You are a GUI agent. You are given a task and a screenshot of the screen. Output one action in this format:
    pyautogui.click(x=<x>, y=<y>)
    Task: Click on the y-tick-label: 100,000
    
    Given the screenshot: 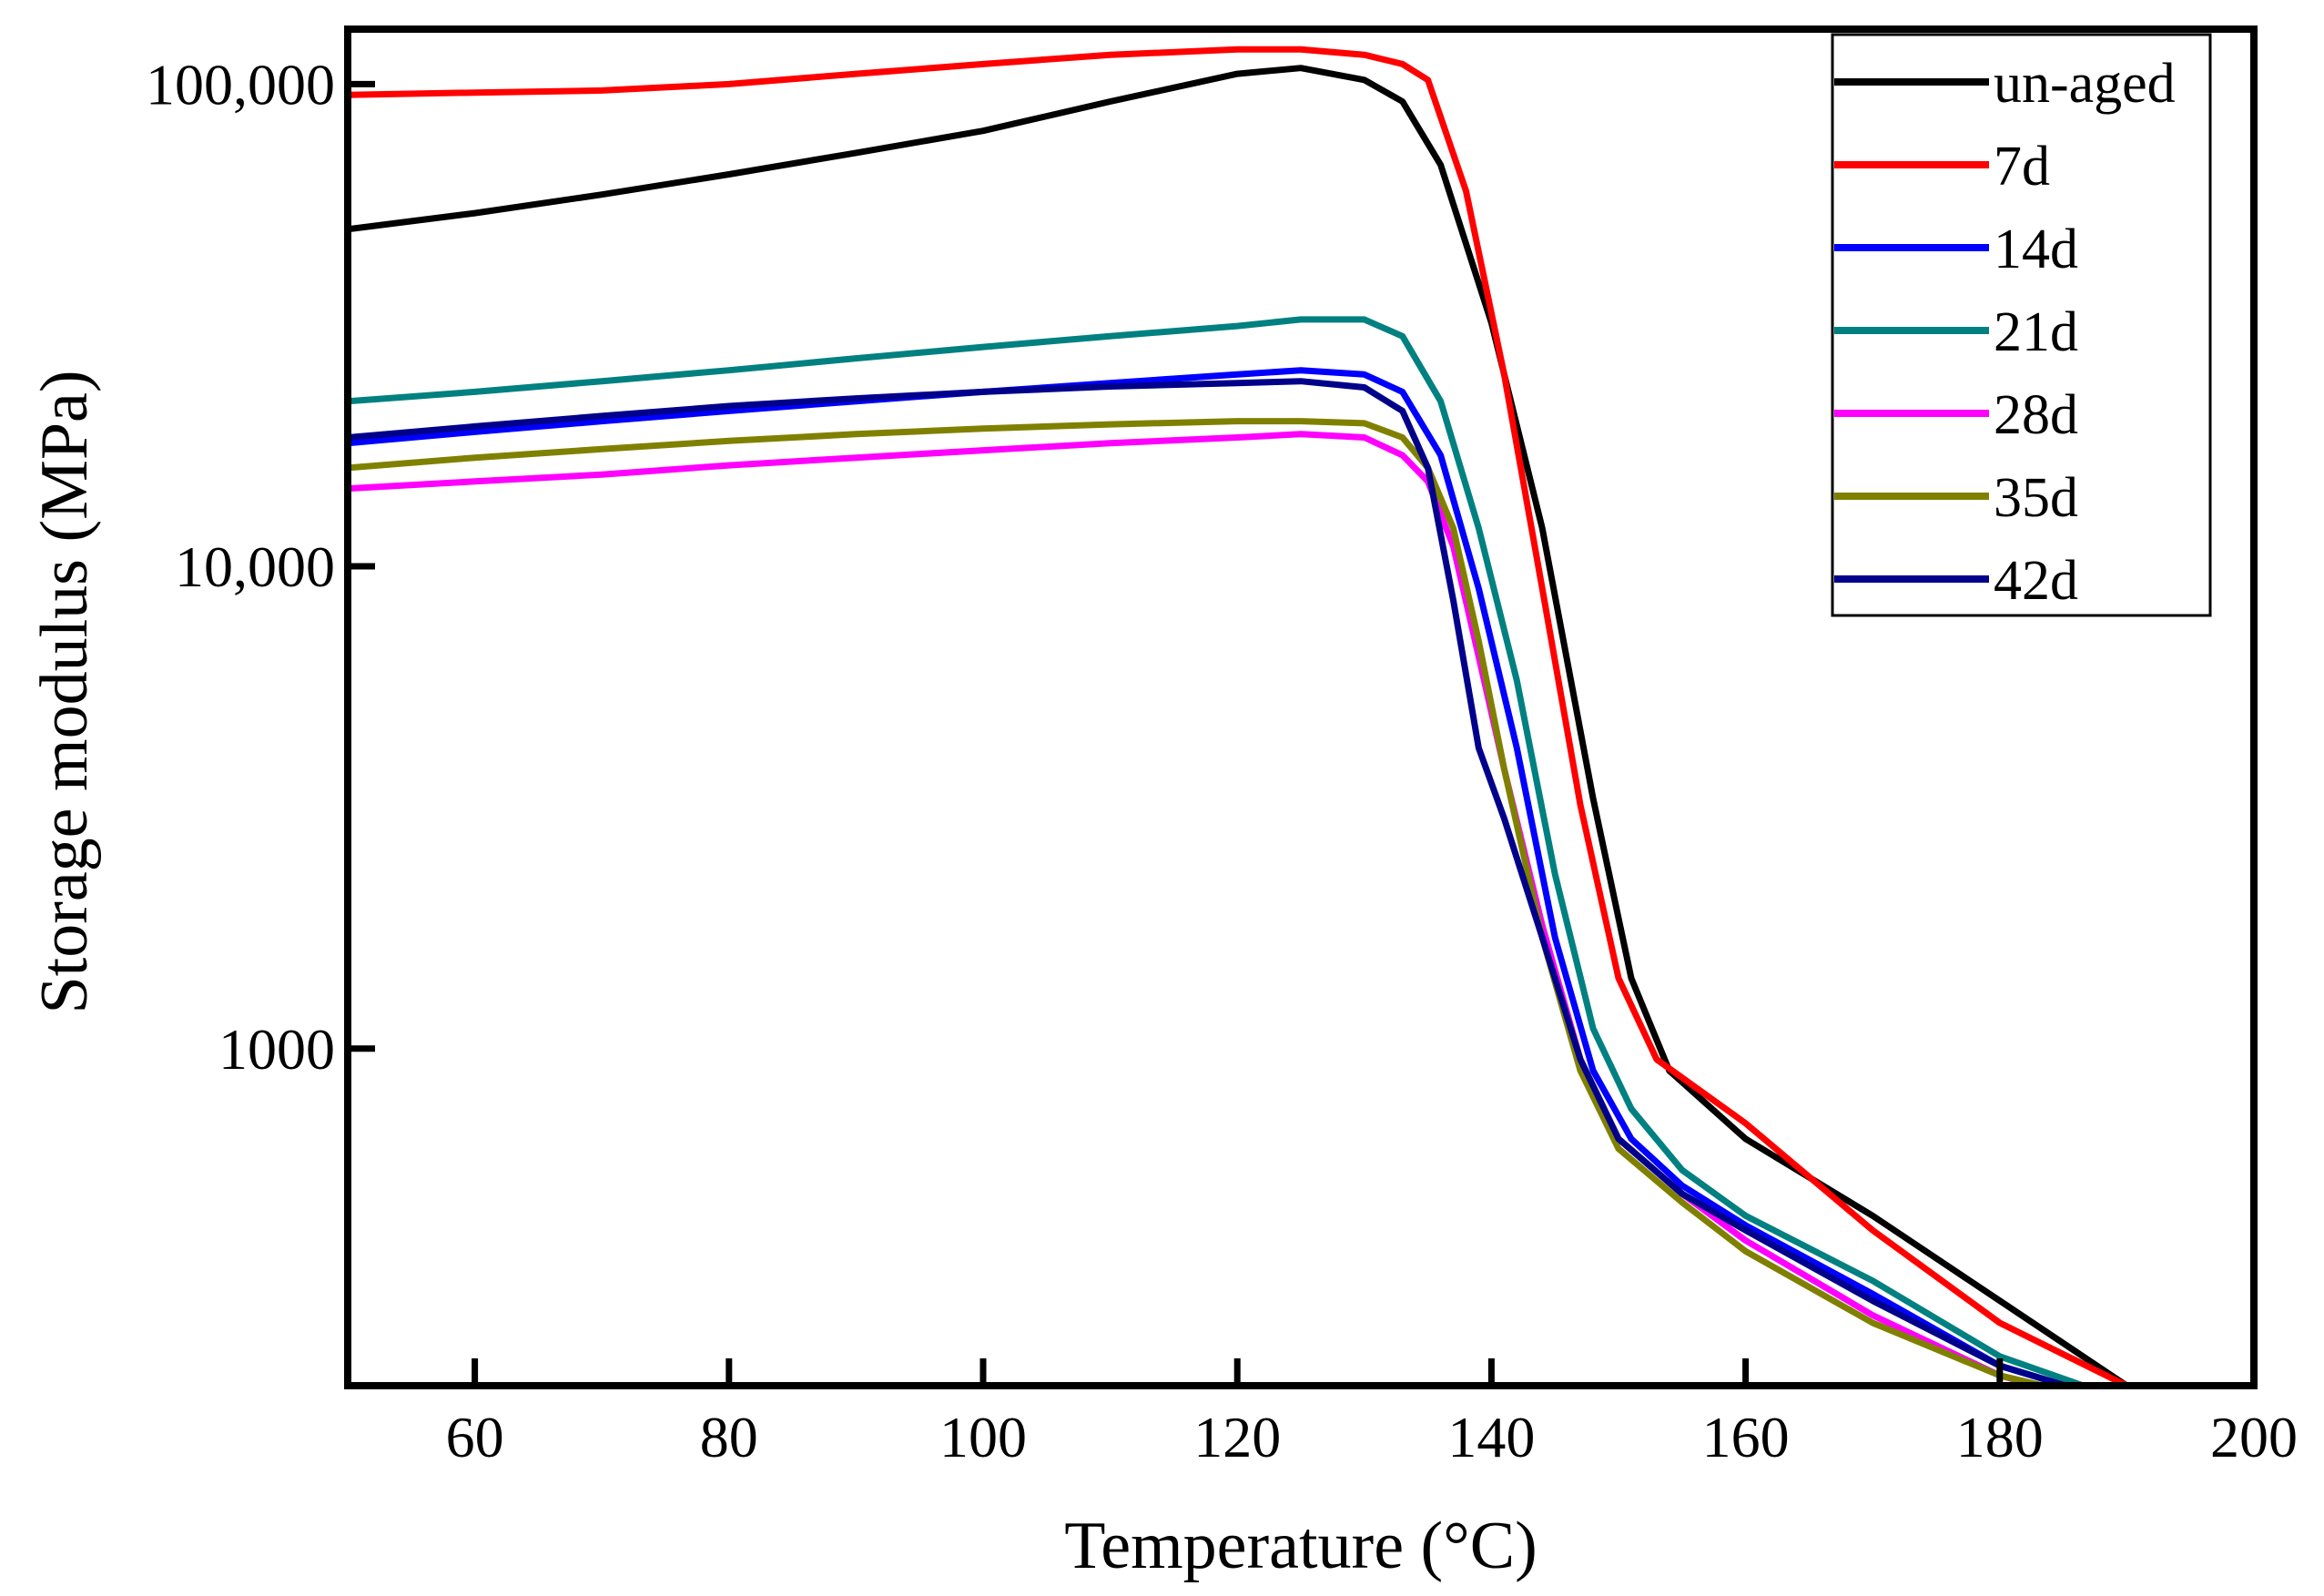 What is the action you would take?
    pyautogui.click(x=241, y=84)
    